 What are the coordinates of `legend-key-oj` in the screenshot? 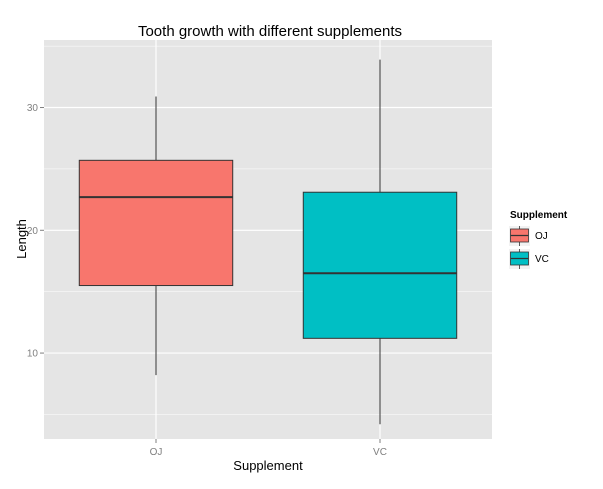 It's located at (519, 236).